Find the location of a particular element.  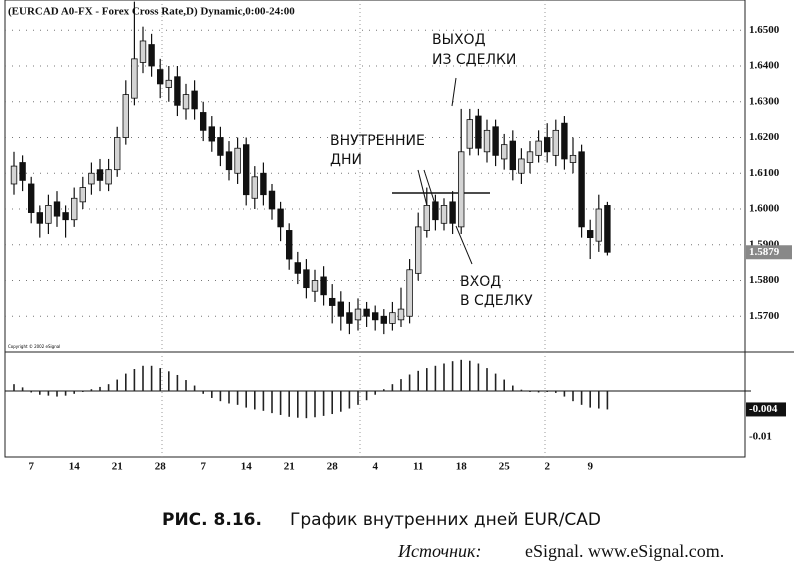

y-tick-label: 1.5700 is located at coordinates (764, 316).